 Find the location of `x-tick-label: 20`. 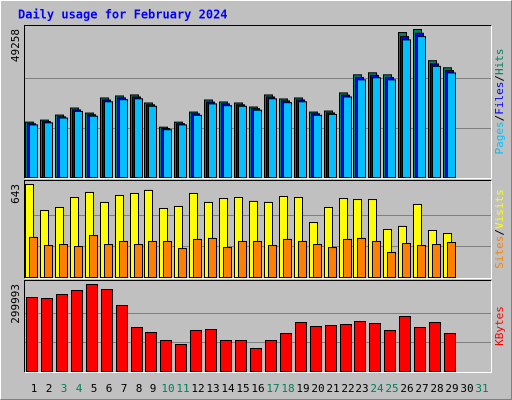

x-tick-label: 20 is located at coordinates (317, 388).